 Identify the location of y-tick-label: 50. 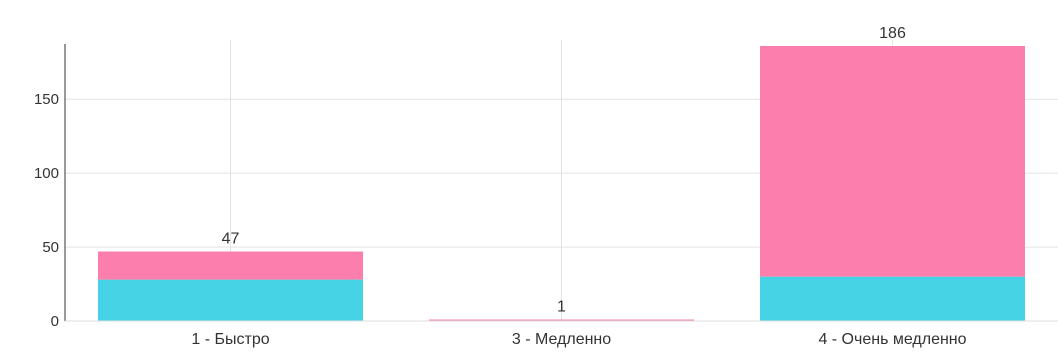
(50, 247).